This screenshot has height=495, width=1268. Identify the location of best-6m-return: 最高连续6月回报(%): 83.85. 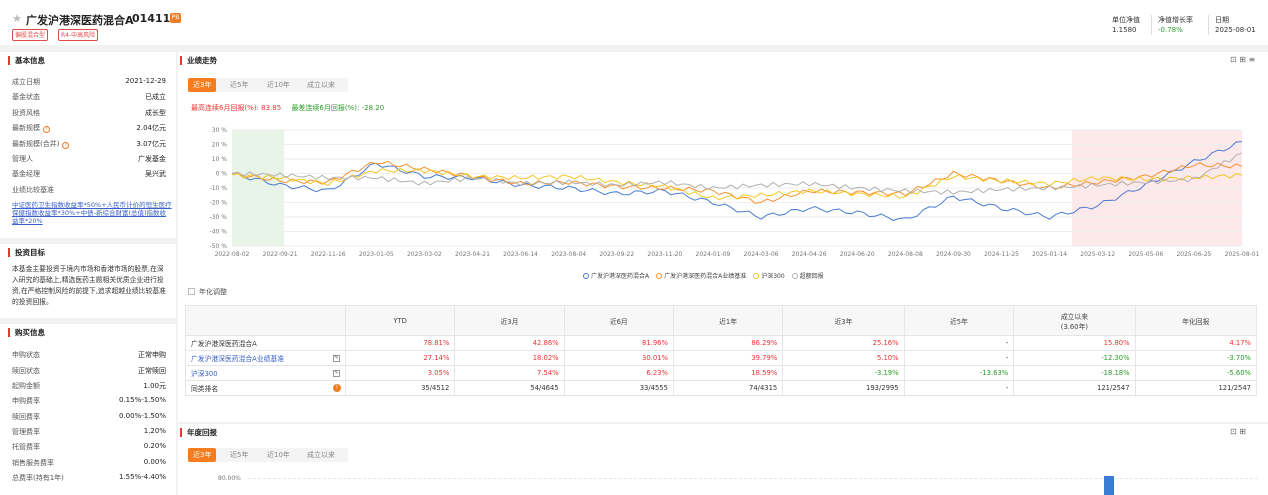
(236, 108).